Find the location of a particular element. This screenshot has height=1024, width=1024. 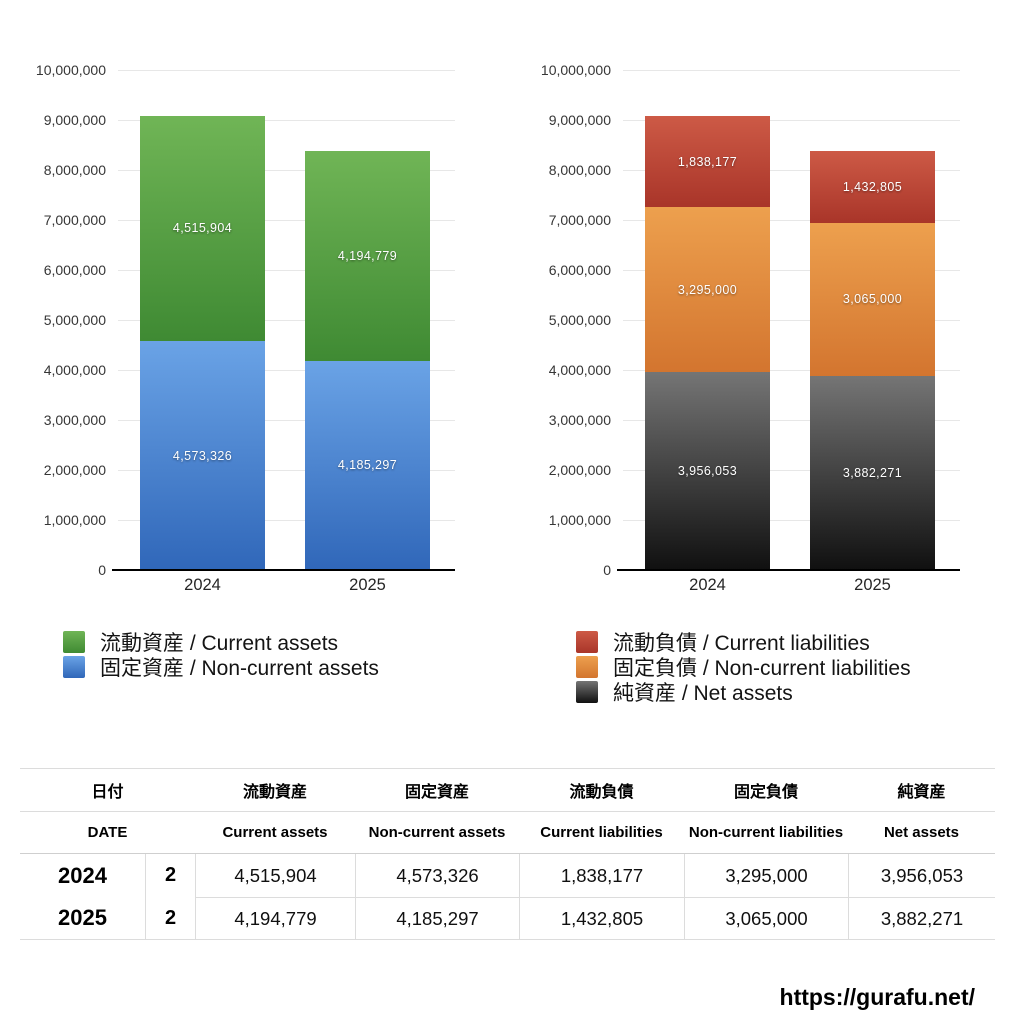

bar-segment: 3,956,053 is located at coordinates (707, 471).